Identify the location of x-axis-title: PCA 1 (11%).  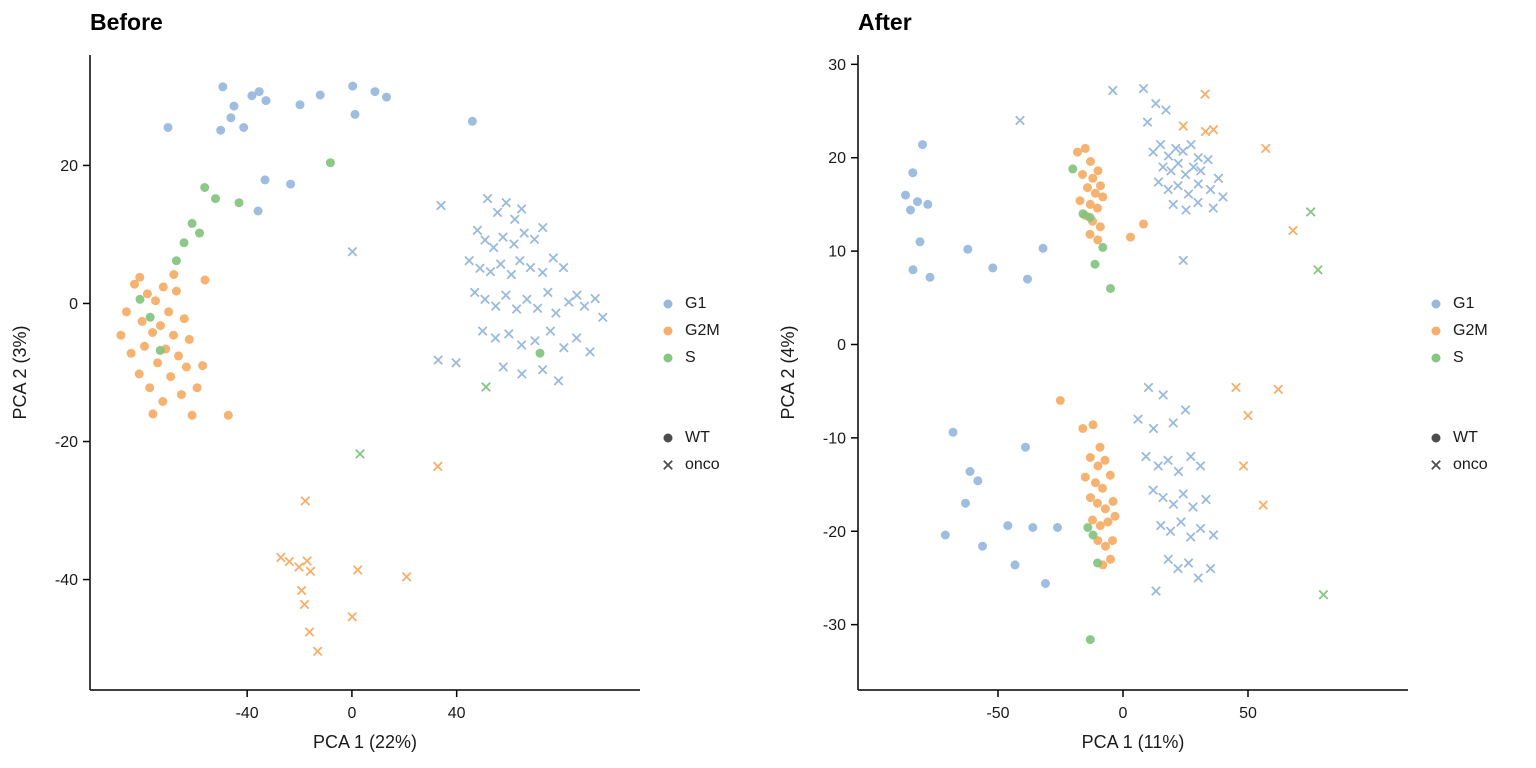
(1133, 742).